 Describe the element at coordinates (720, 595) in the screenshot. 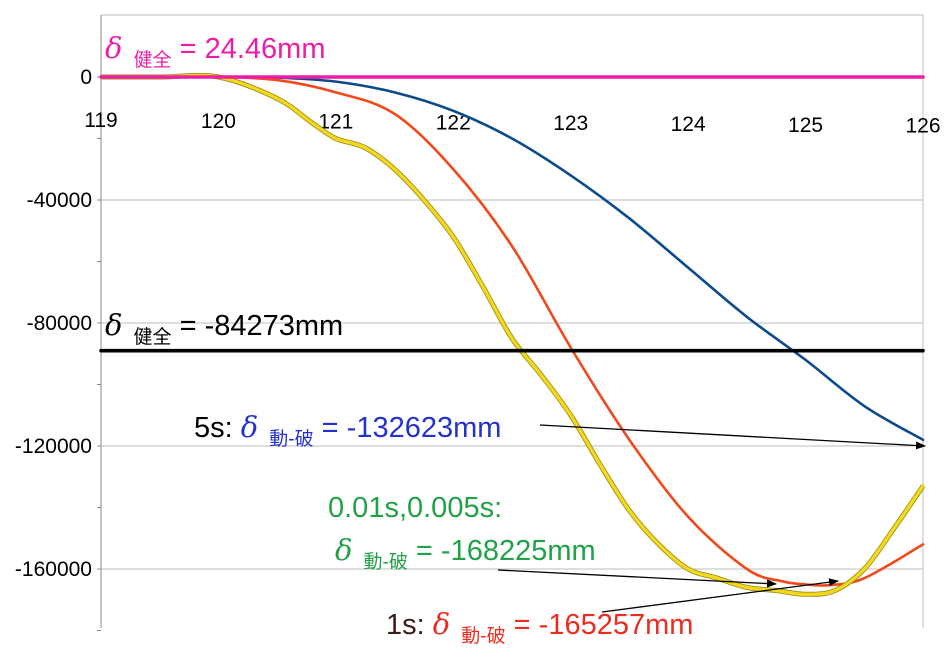

I see `arrow-red-annotation` at that location.